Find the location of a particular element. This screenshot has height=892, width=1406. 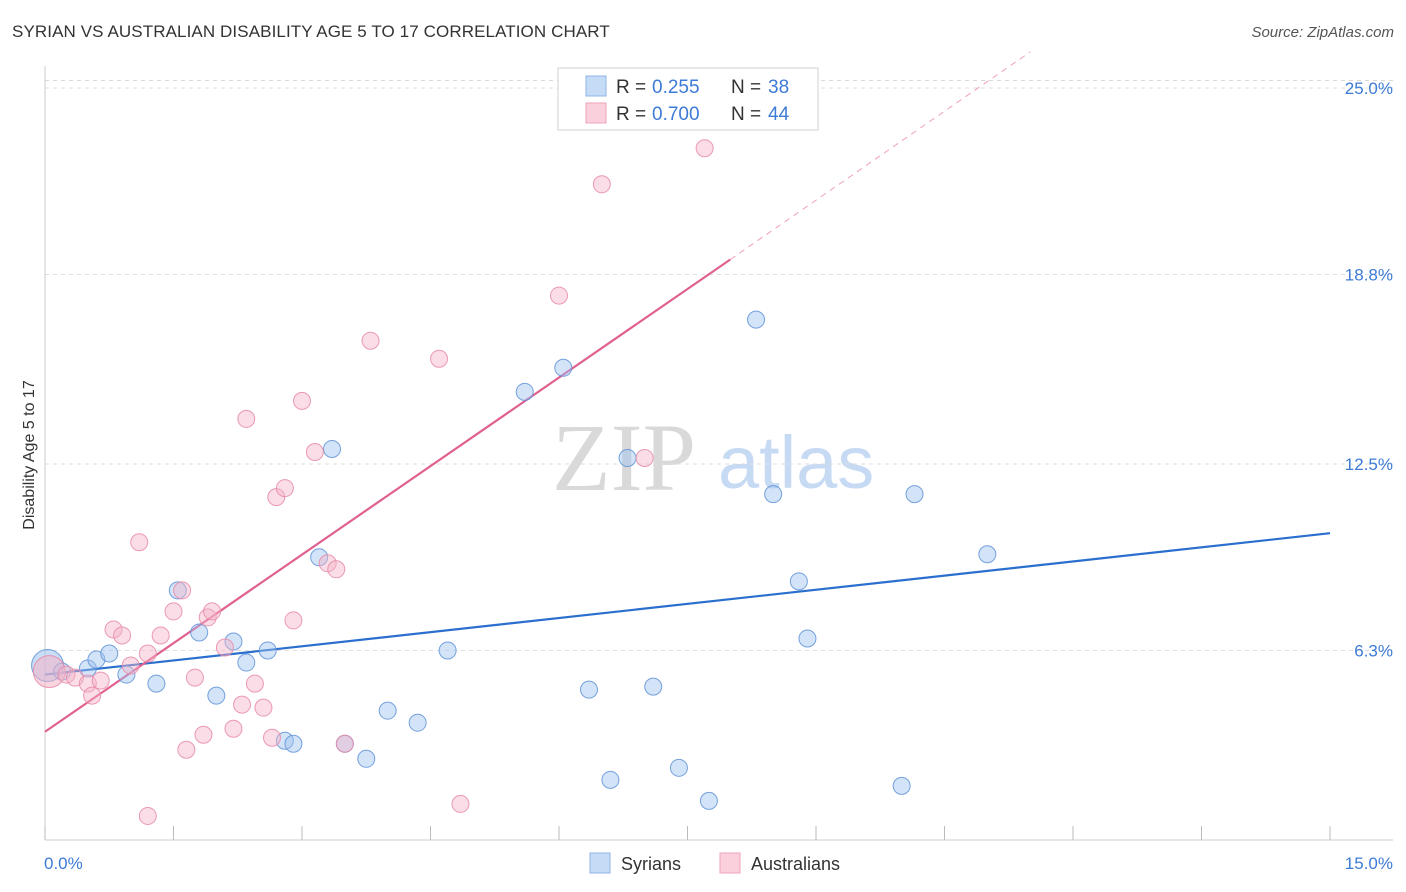

y-tick-label: 12.5% is located at coordinates (1369, 464).